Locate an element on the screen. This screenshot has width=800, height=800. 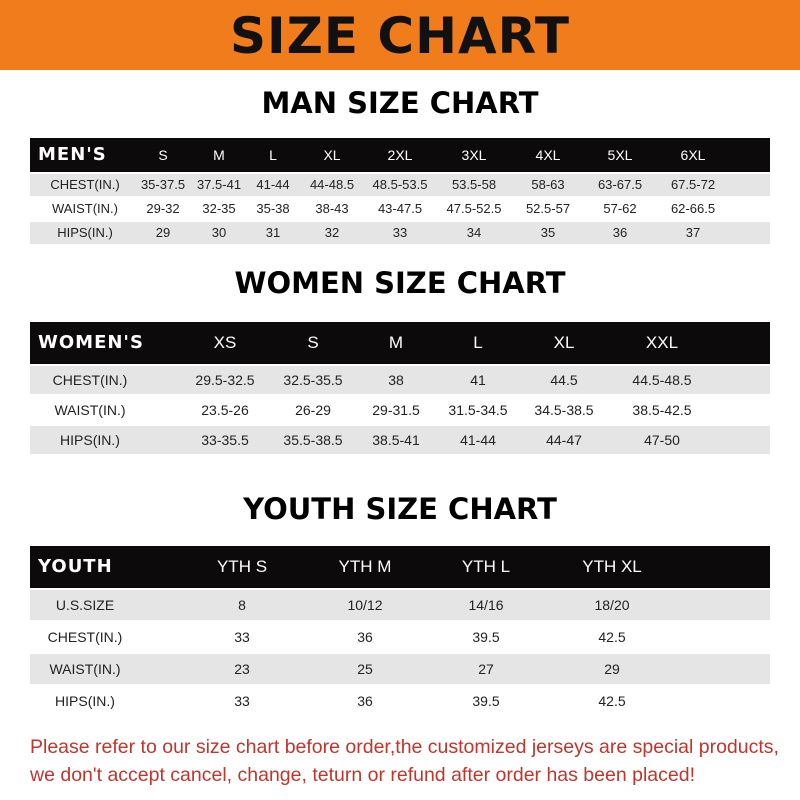
size-column-header: YTH M is located at coordinates (365, 566).